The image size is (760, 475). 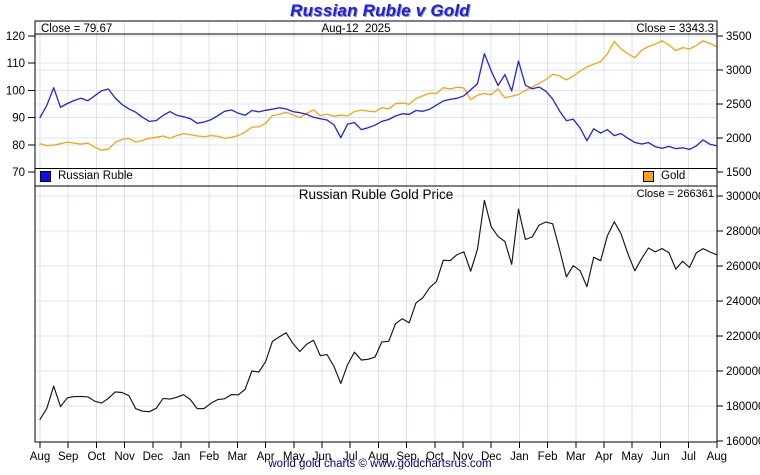 I want to click on axis-tick-label: 110, so click(x=16, y=64).